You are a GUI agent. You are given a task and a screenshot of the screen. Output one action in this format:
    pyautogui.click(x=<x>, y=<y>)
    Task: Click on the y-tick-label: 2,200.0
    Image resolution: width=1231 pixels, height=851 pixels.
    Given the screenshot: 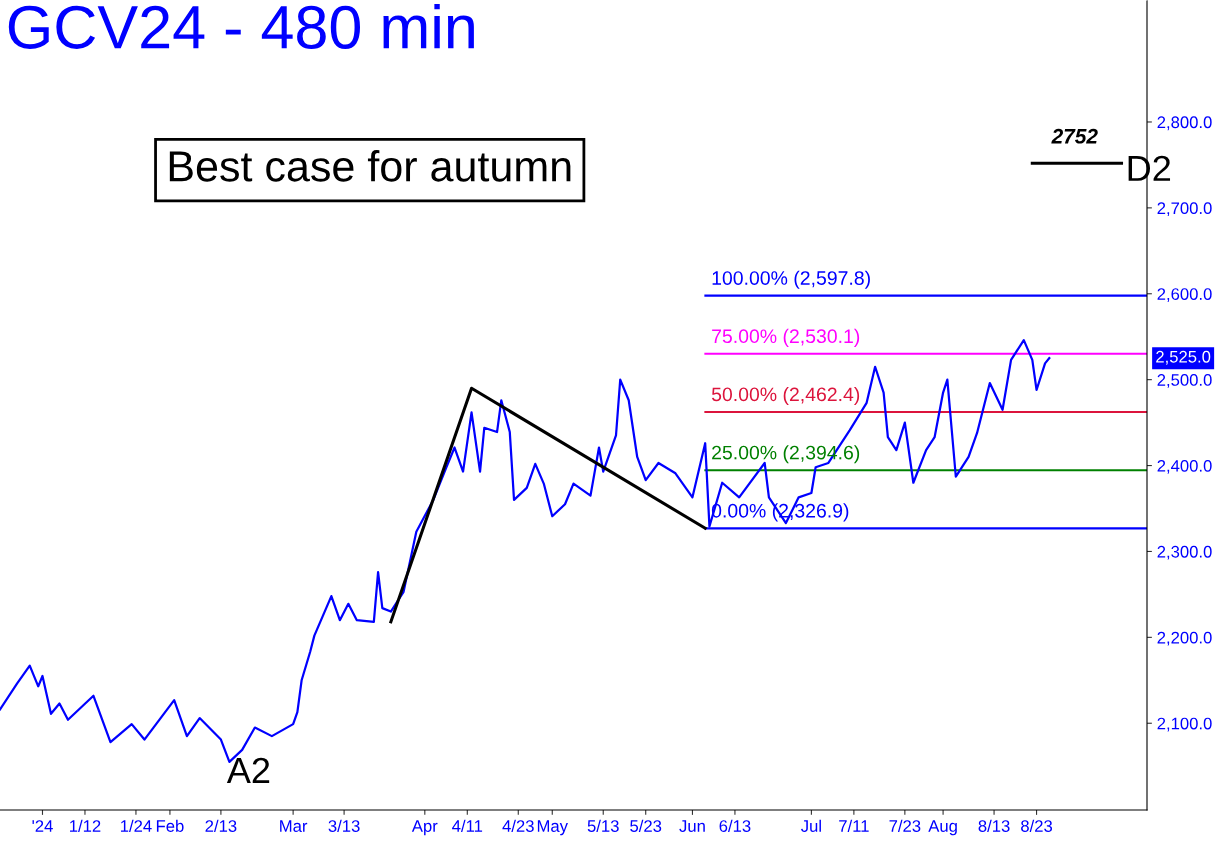 What is the action you would take?
    pyautogui.click(x=1184, y=638)
    